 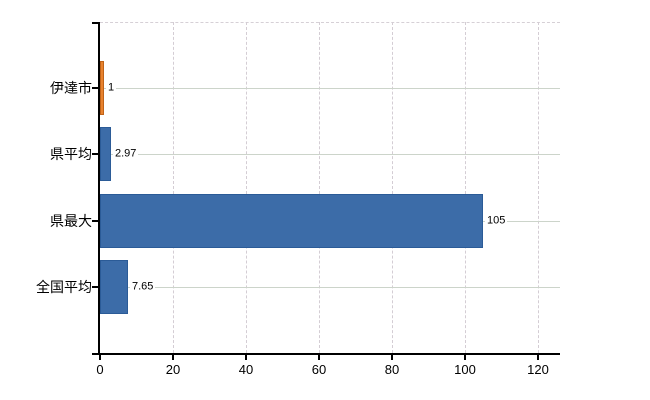 I want to click on category-label-県最大: 県最大, so click(x=71, y=221).